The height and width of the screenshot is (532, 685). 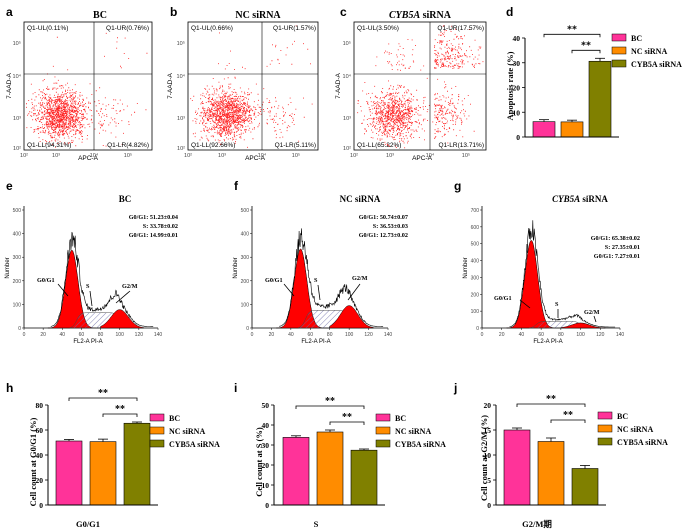 What do you see at coordinates (592, 312) in the screenshot?
I see `phase-label-g2m: G2/M` at bounding box center [592, 312].